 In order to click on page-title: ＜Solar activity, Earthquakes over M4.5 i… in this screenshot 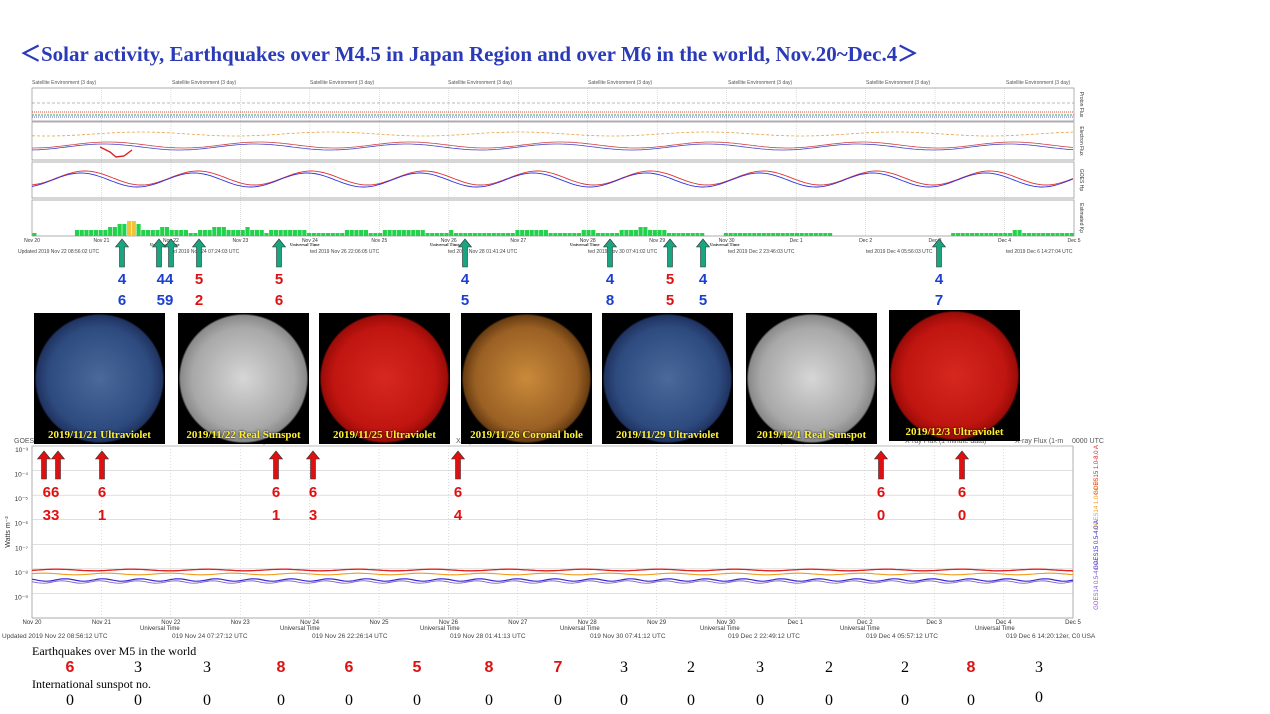, I will do `click(469, 54)`.